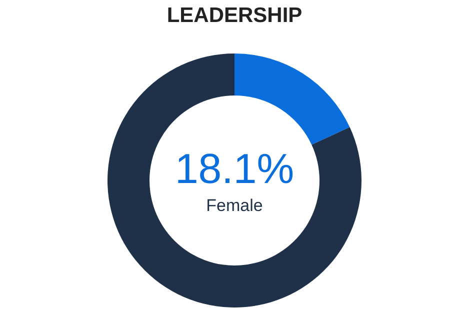 This screenshot has height=326, width=469. Describe the element at coordinates (234, 15) in the screenshot. I see `chart-title: LEADERSHIP` at that location.